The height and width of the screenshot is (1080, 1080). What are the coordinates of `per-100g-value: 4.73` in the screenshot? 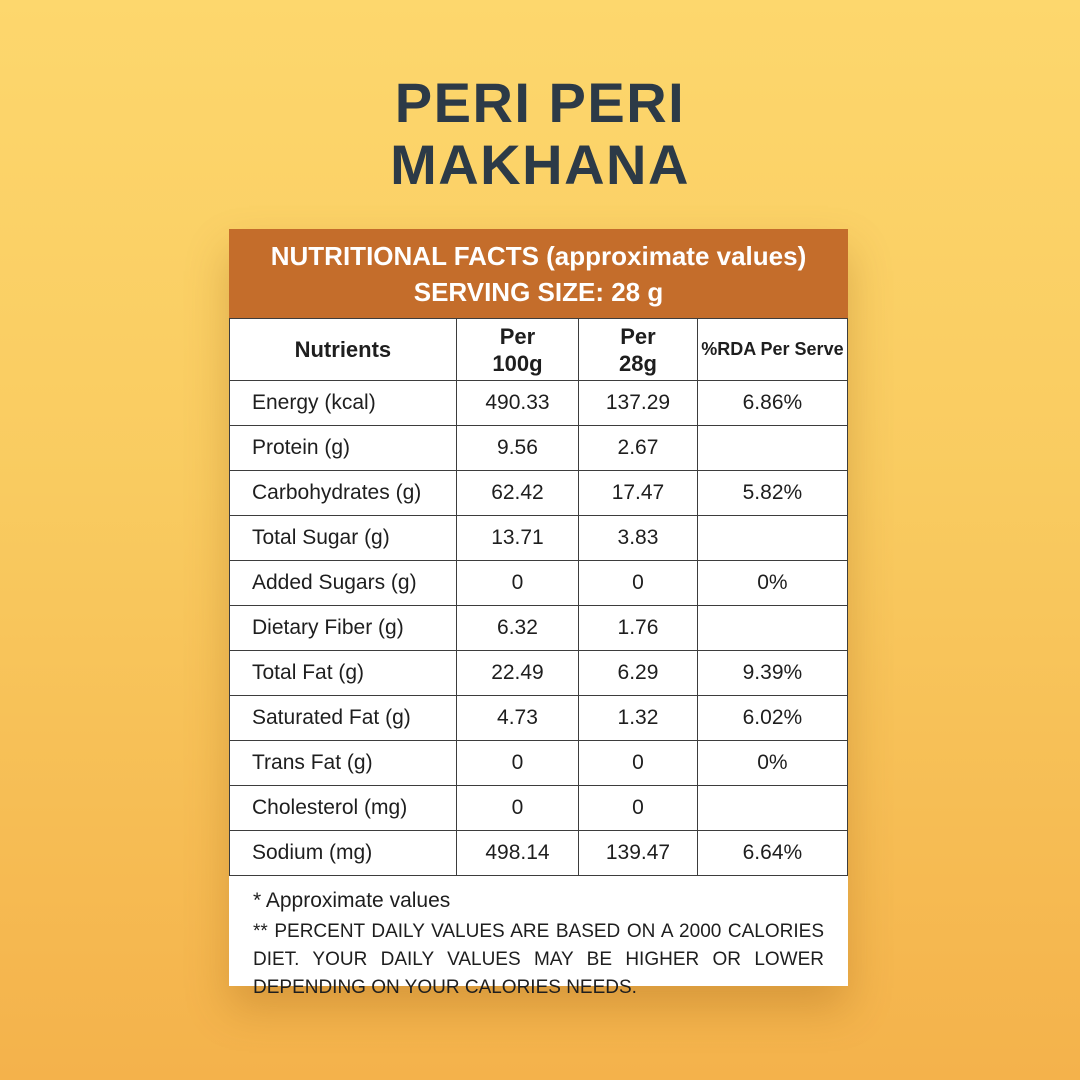 It's located at (517, 718).